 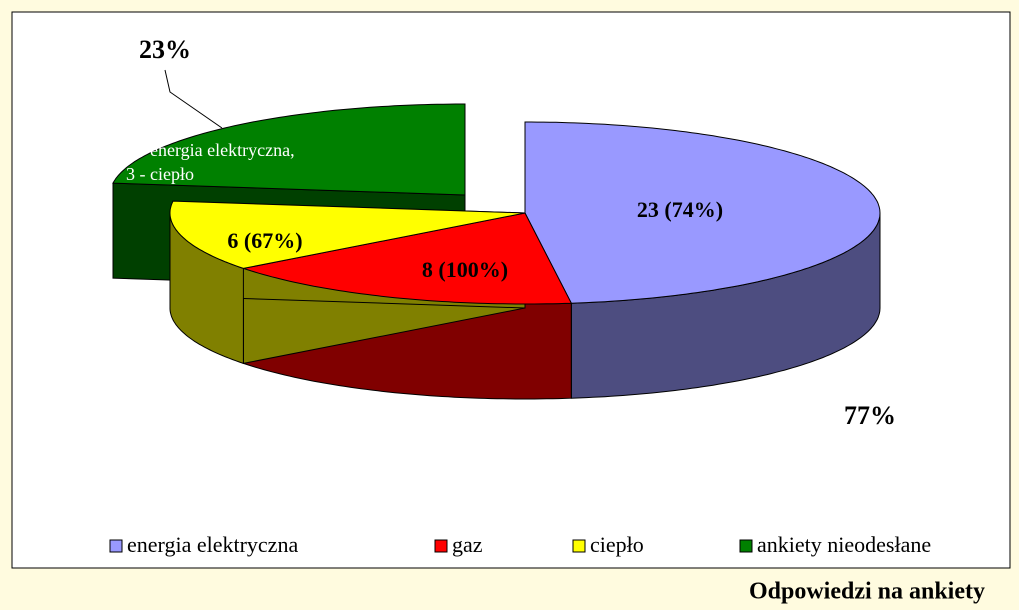 I want to click on chart-title: Odpowiedzi na ankiety, so click(x=867, y=592).